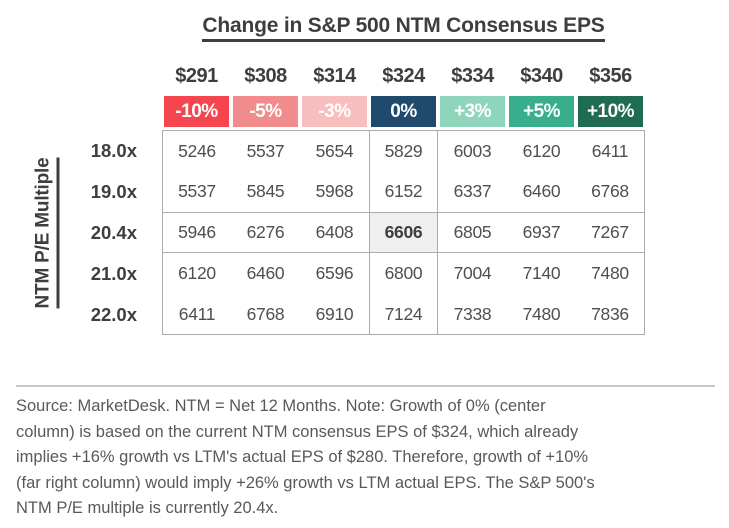 The height and width of the screenshot is (528, 729). Describe the element at coordinates (472, 150) in the screenshot. I see `data-cell: 6003` at that location.